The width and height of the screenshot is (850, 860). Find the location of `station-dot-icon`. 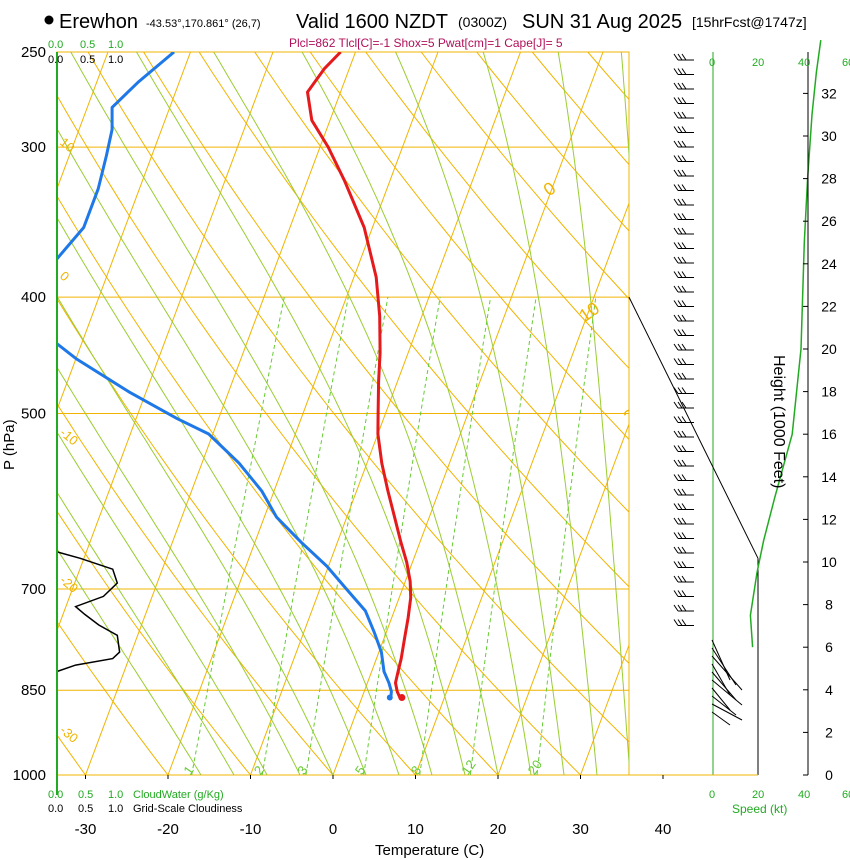

station-dot-icon is located at coordinates (49, 20).